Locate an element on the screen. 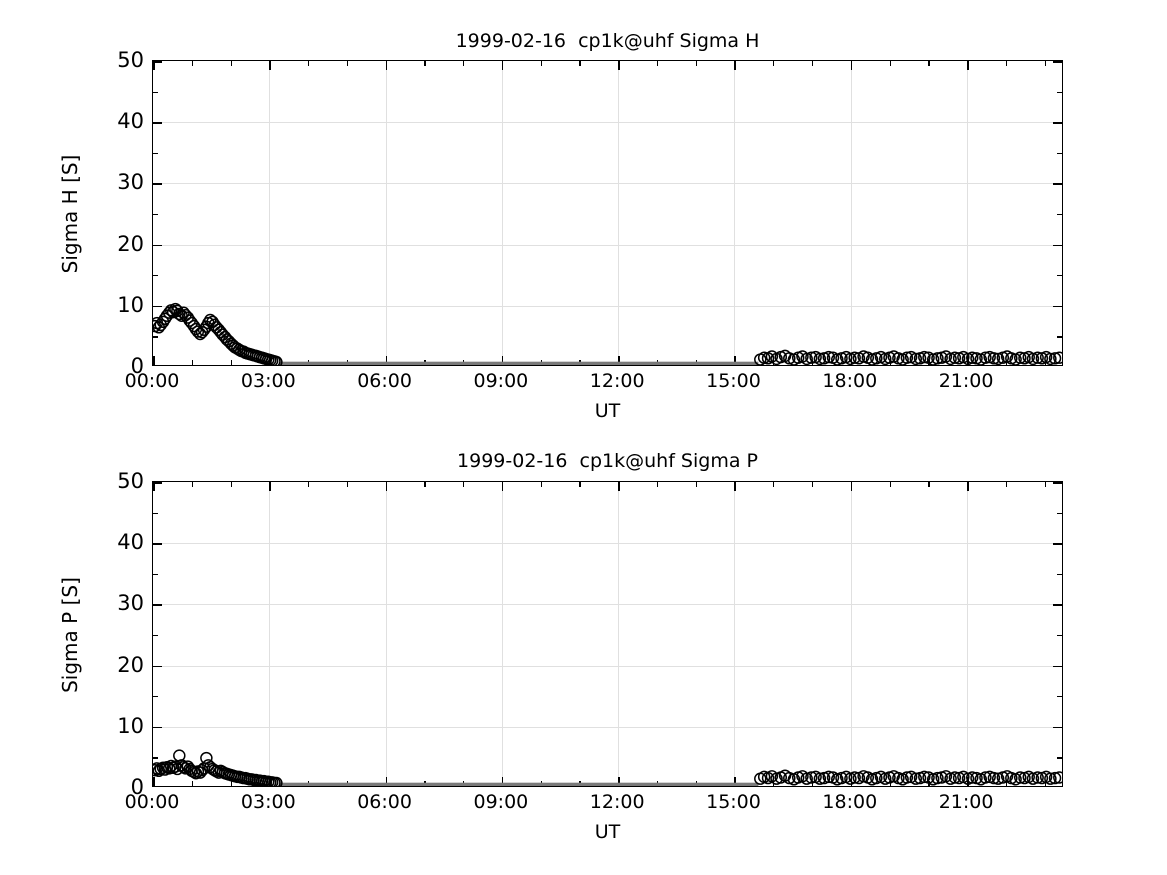 Image resolution: width=1167 pixels, height=875 pixels. panel-title-sigma-h: 1999-02-16 cp1k@uhf Sigma H is located at coordinates (607, 41).